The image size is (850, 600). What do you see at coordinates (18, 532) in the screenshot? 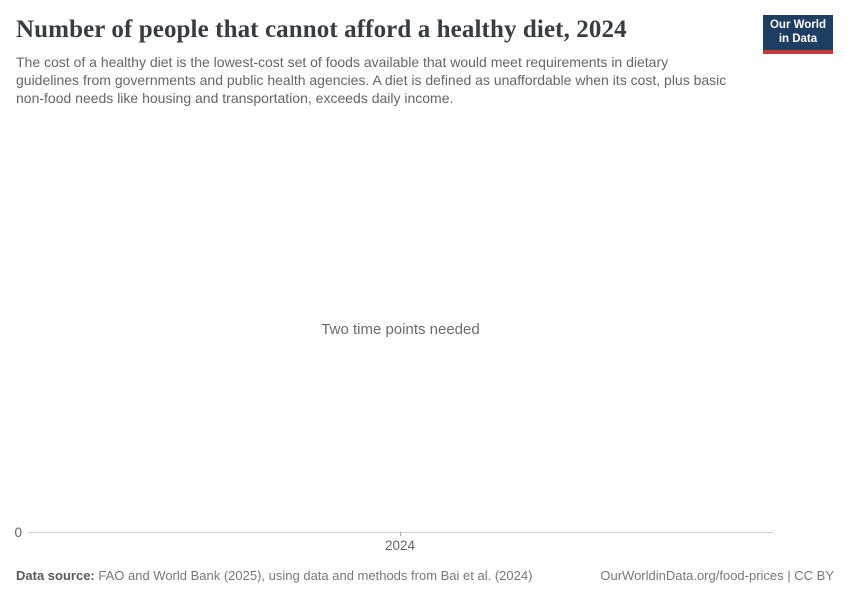
I see `y-axis-tick-label: 0` at bounding box center [18, 532].